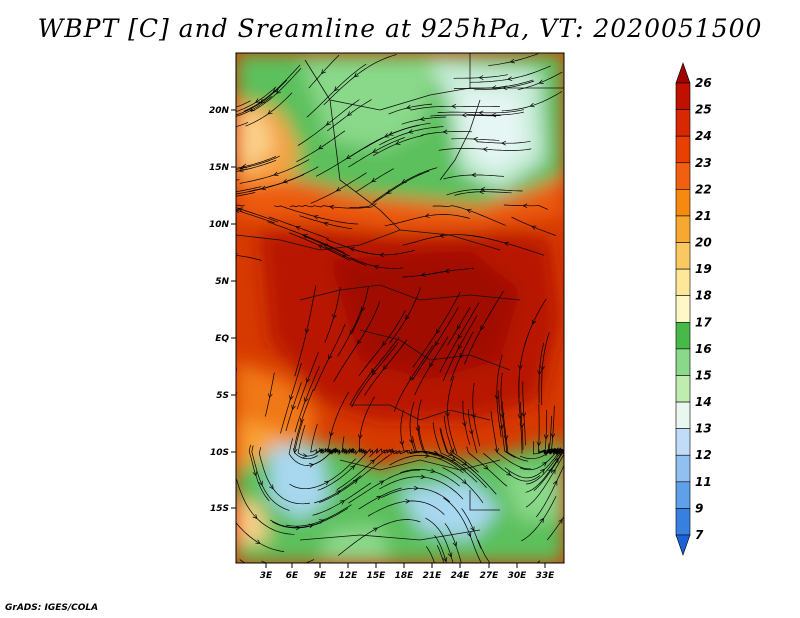 The image size is (800, 618). I want to click on lon-label: 9E, so click(320, 576).